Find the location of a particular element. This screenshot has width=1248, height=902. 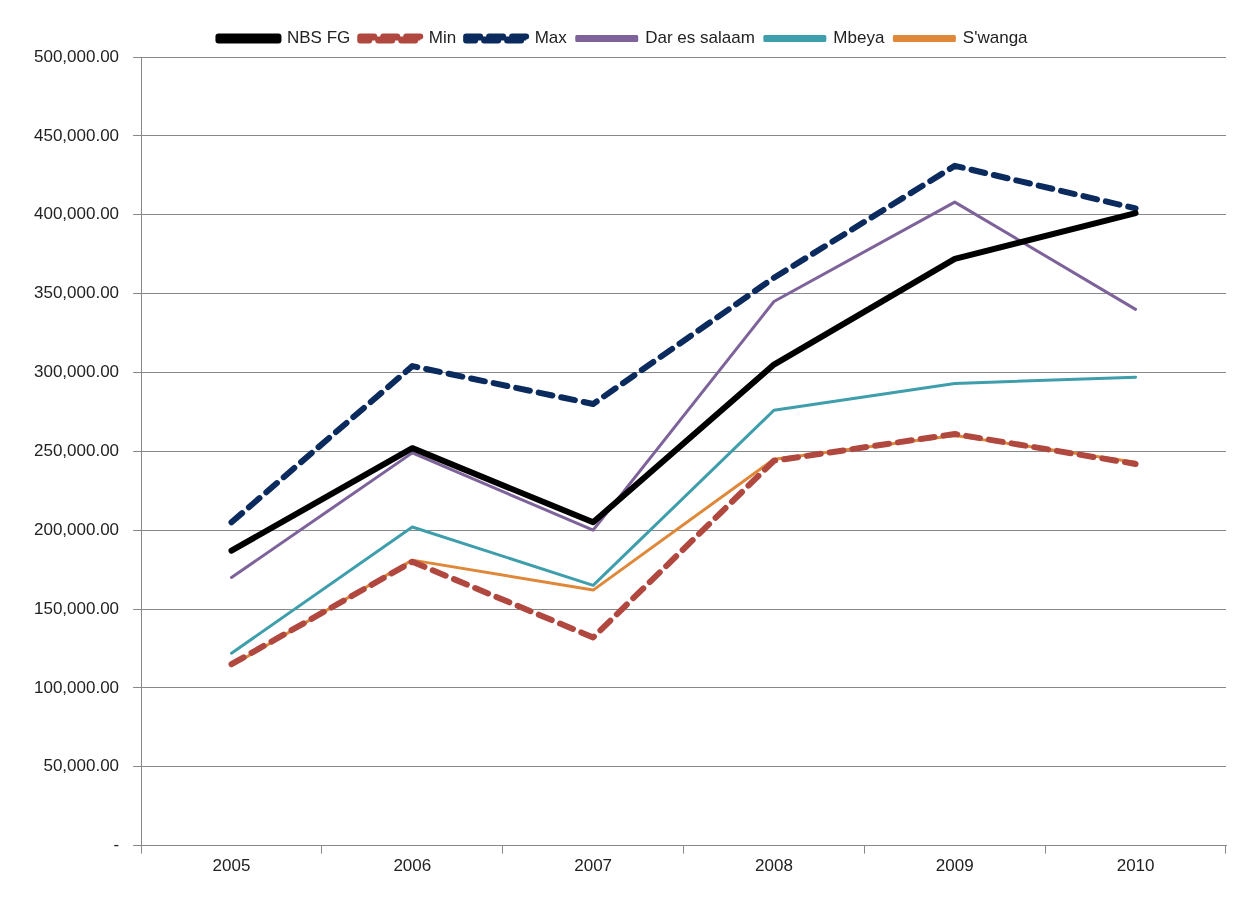

y-tick-label: 150,000.00 is located at coordinates (76, 608).